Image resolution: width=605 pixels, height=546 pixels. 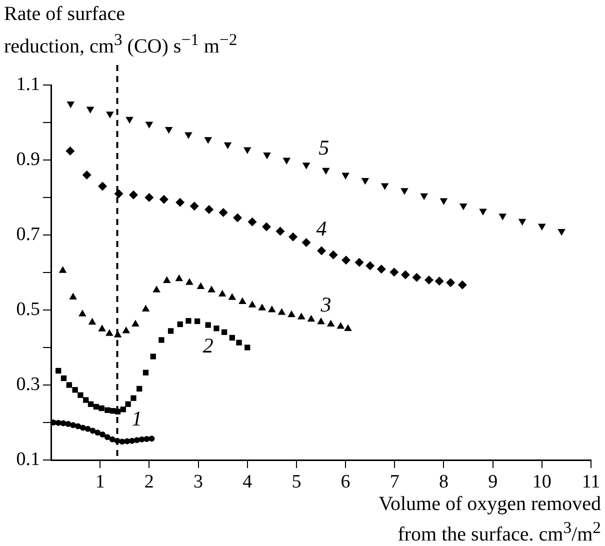 What do you see at coordinates (324, 148) in the screenshot?
I see `series-label: 5` at bounding box center [324, 148].